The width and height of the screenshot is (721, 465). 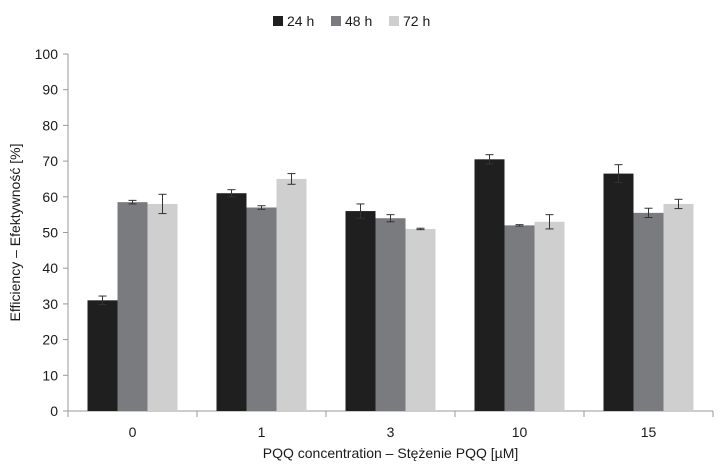 What do you see at coordinates (50, 90) in the screenshot?
I see `y-tick-label: 90` at bounding box center [50, 90].